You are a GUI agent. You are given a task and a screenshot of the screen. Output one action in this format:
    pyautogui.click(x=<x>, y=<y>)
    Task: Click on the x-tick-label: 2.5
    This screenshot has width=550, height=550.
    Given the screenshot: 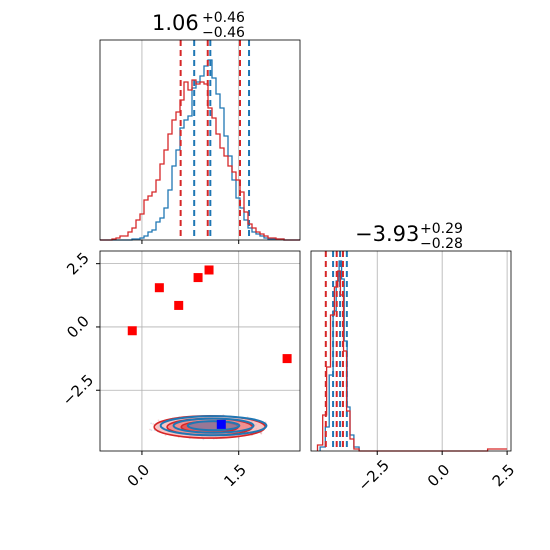 What is the action you would take?
    pyautogui.click(x=504, y=476)
    